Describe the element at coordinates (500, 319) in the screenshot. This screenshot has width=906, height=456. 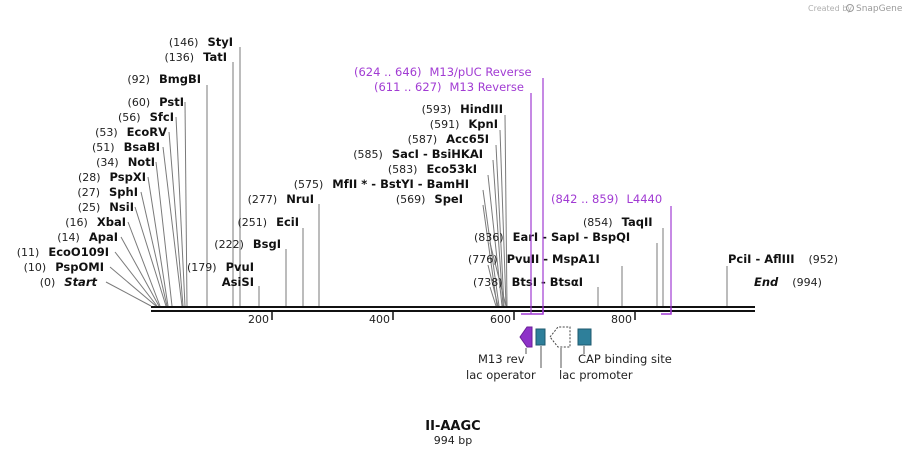
I see `ruler-tick-label: 600` at that location.